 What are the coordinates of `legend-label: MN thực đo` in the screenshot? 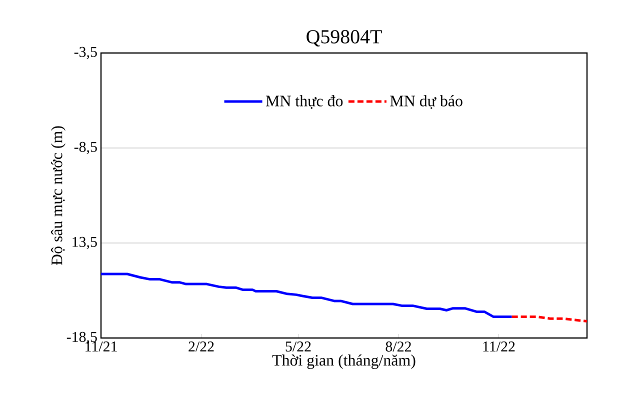 It's located at (304, 102).